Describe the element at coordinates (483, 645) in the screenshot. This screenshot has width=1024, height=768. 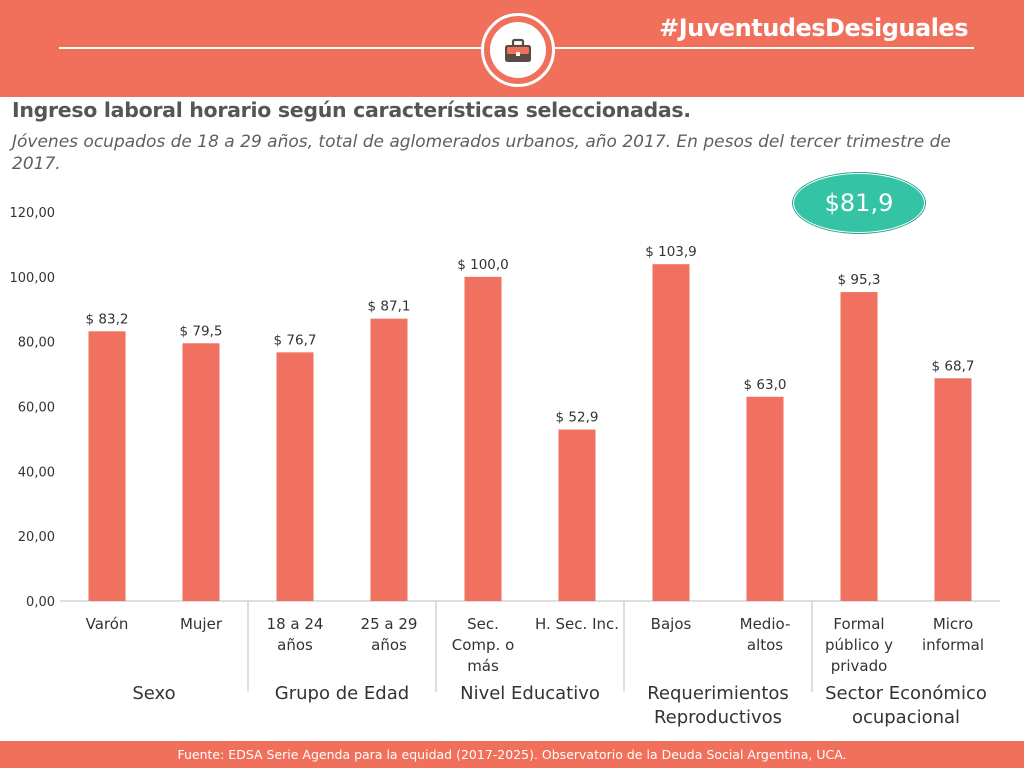
I see `x-category-label: Comp. o` at that location.